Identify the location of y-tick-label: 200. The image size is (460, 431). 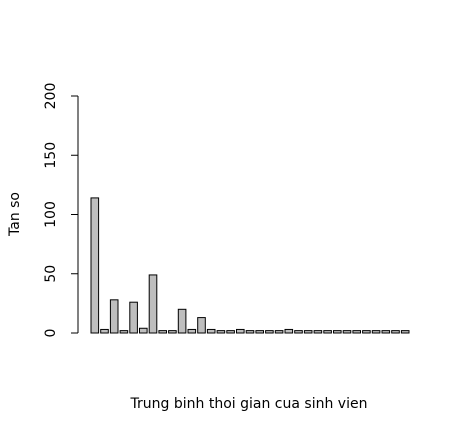
(51, 96).